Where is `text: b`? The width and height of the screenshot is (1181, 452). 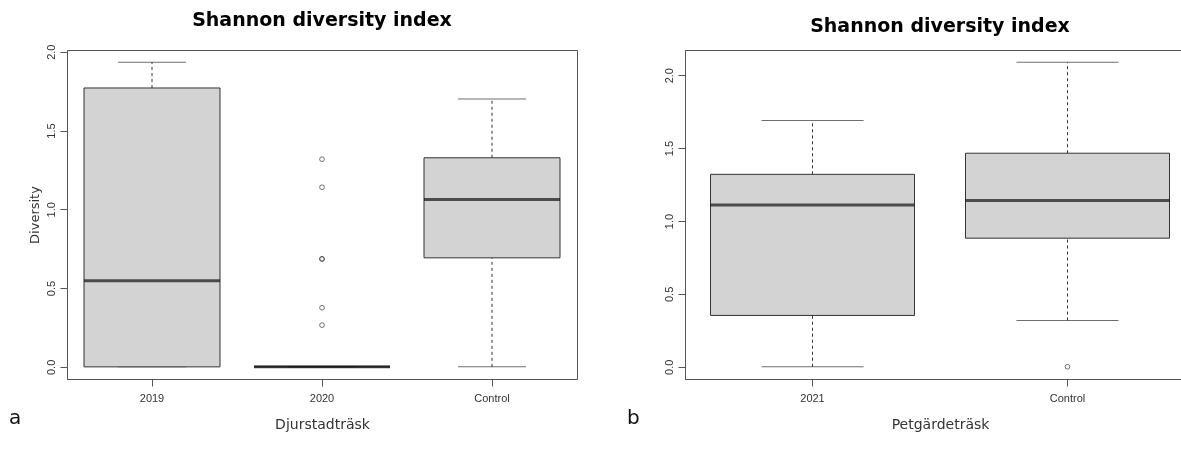
text: b is located at coordinates (633, 417).